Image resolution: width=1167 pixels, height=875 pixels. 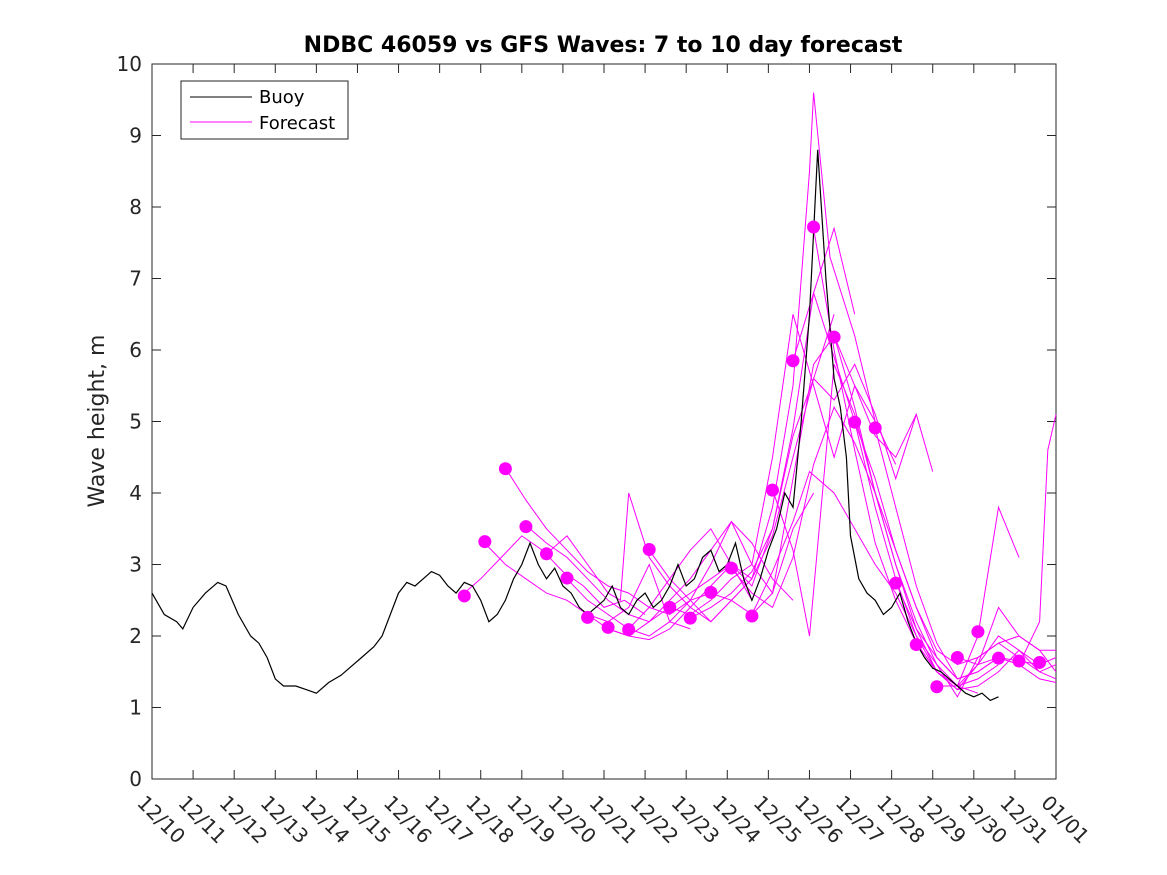 What do you see at coordinates (135, 779) in the screenshot?
I see `y-tick-label: 0` at bounding box center [135, 779].